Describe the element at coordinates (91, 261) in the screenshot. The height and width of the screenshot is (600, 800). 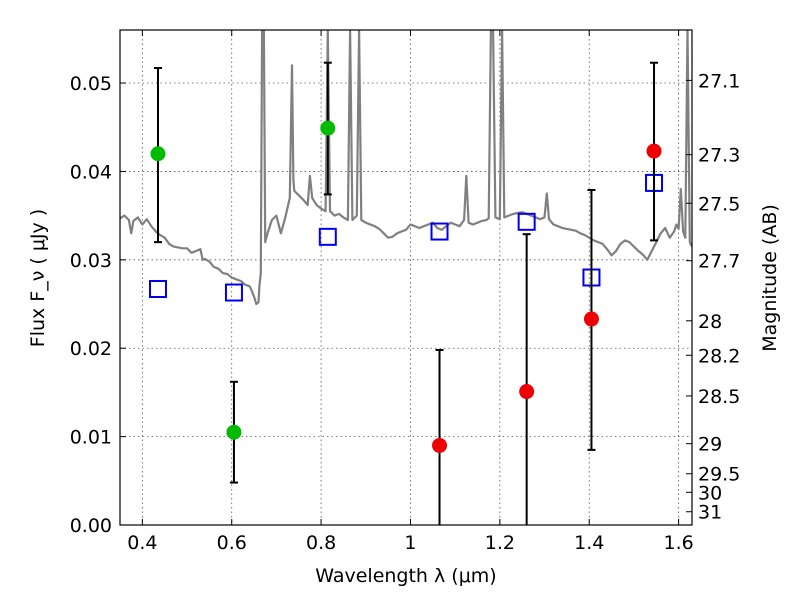
I see `y-tick-label: 0.03` at that location.